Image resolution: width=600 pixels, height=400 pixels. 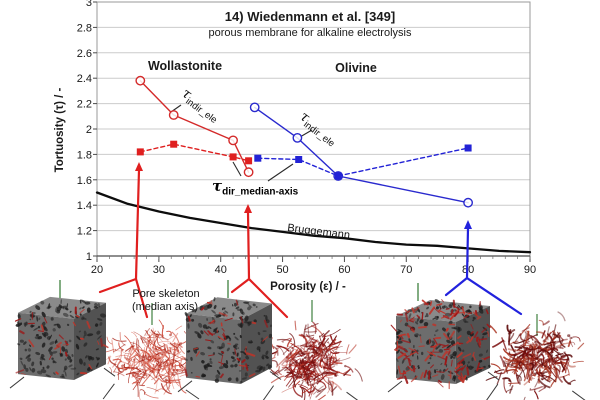 I want to click on x-tick-label: 60, so click(x=344, y=270).